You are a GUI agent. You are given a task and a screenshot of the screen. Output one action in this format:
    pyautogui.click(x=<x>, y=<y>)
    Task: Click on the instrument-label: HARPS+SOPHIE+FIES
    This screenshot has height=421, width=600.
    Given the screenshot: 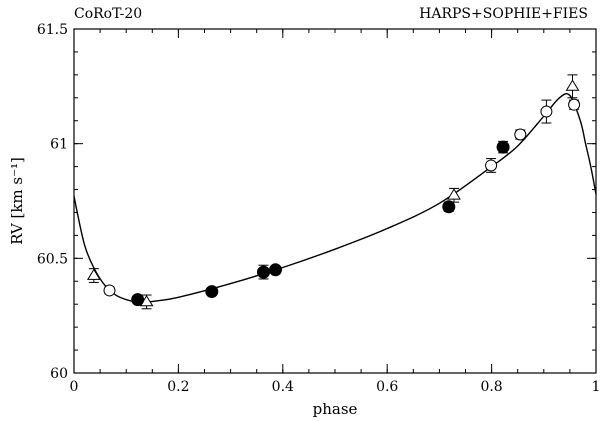 What is the action you would take?
    pyautogui.click(x=503, y=14)
    